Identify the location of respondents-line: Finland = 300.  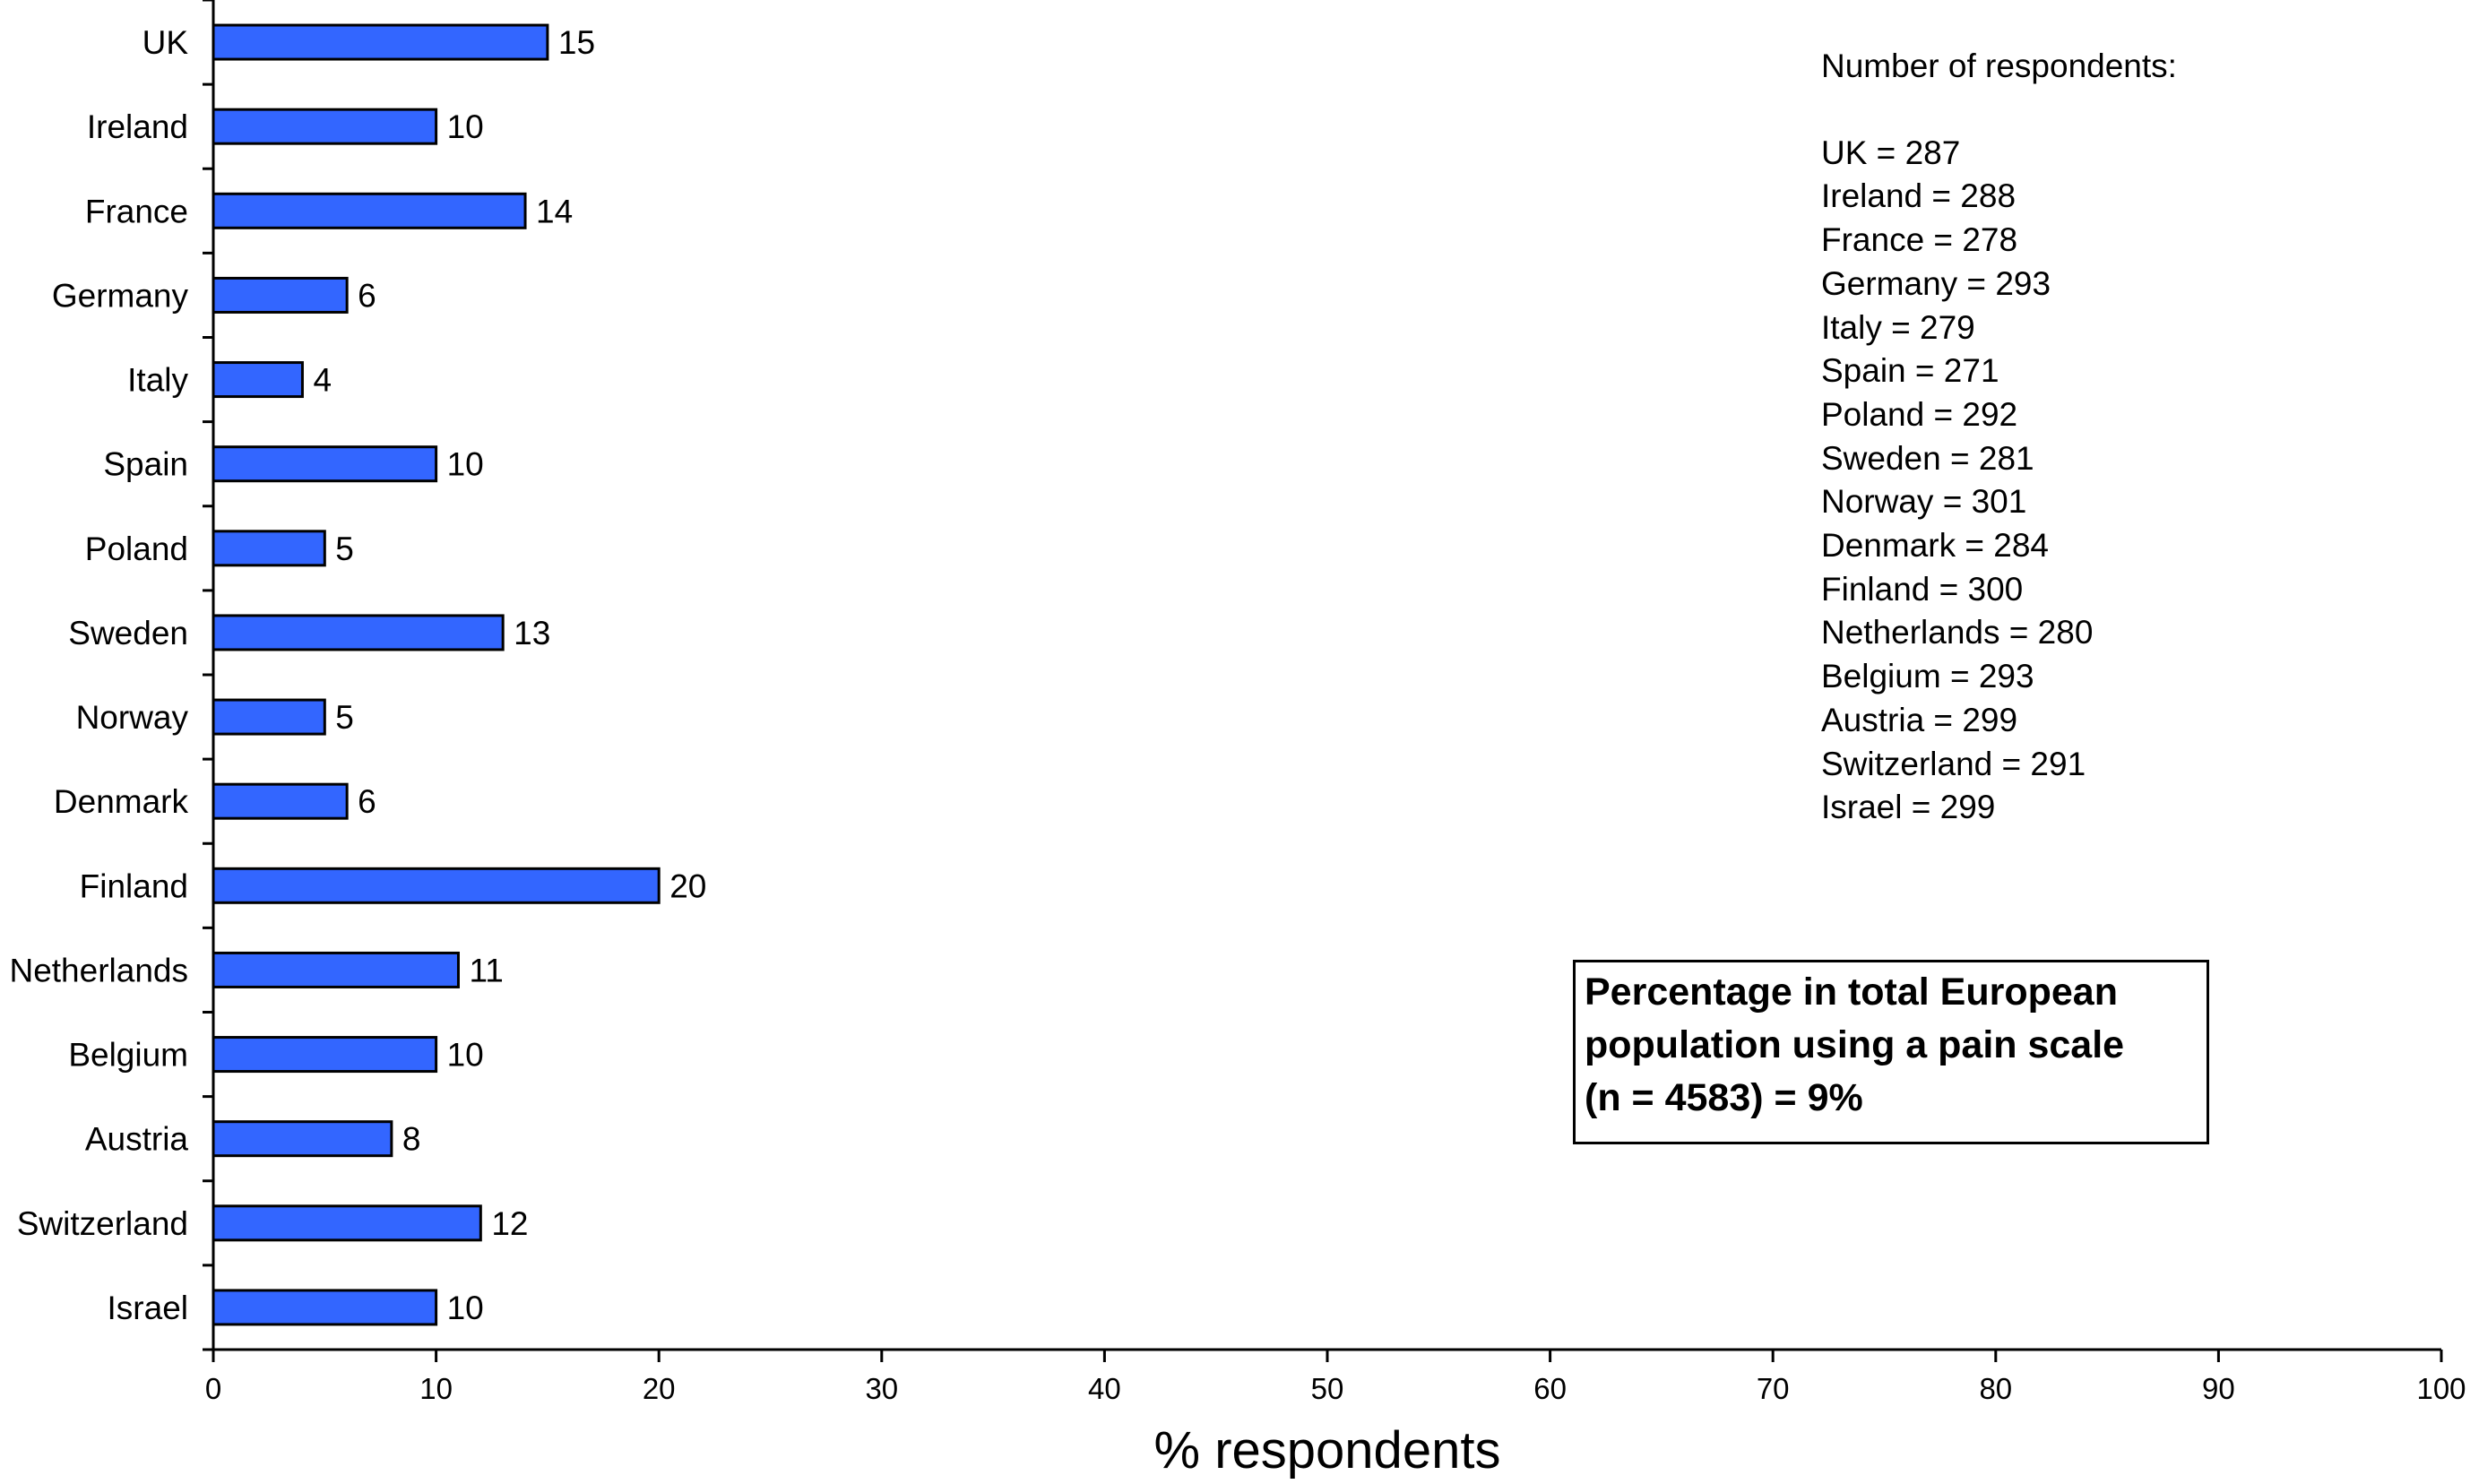
(1922, 589).